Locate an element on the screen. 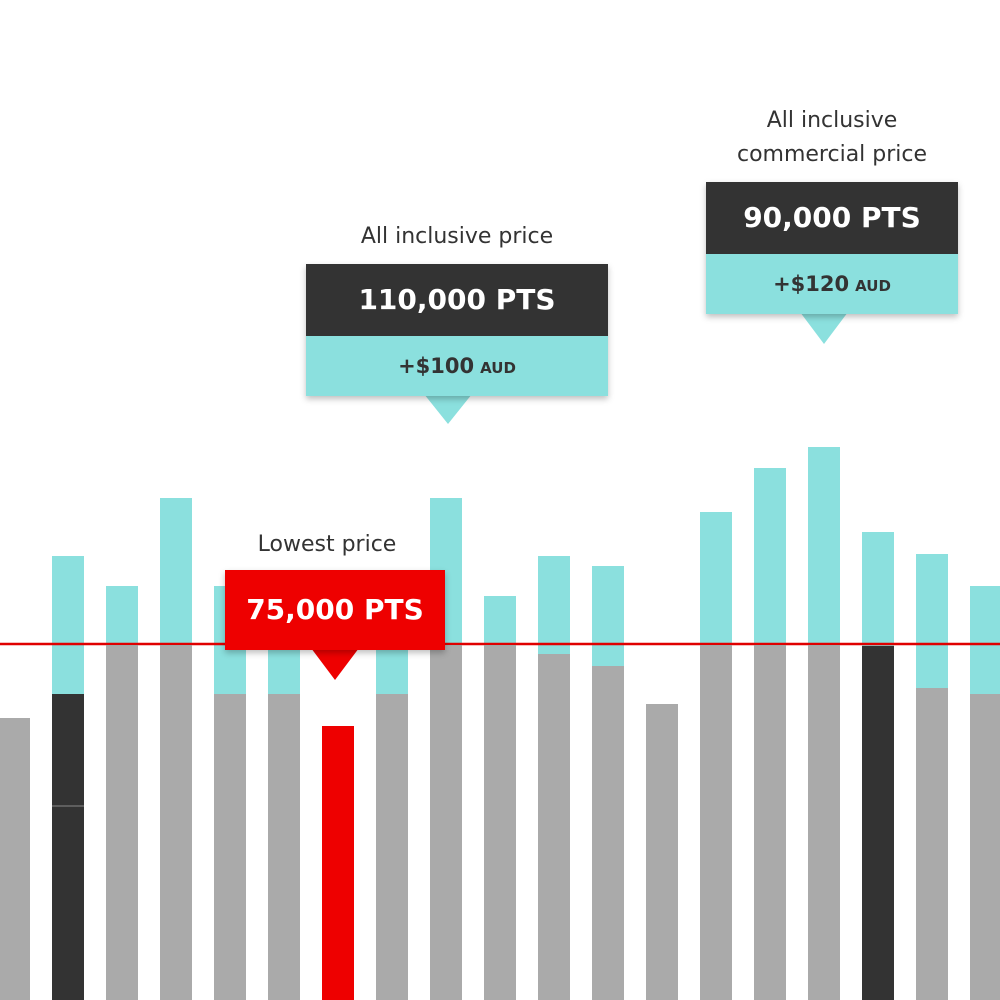 The height and width of the screenshot is (1000, 1000). amount: +$100 is located at coordinates (436, 366).